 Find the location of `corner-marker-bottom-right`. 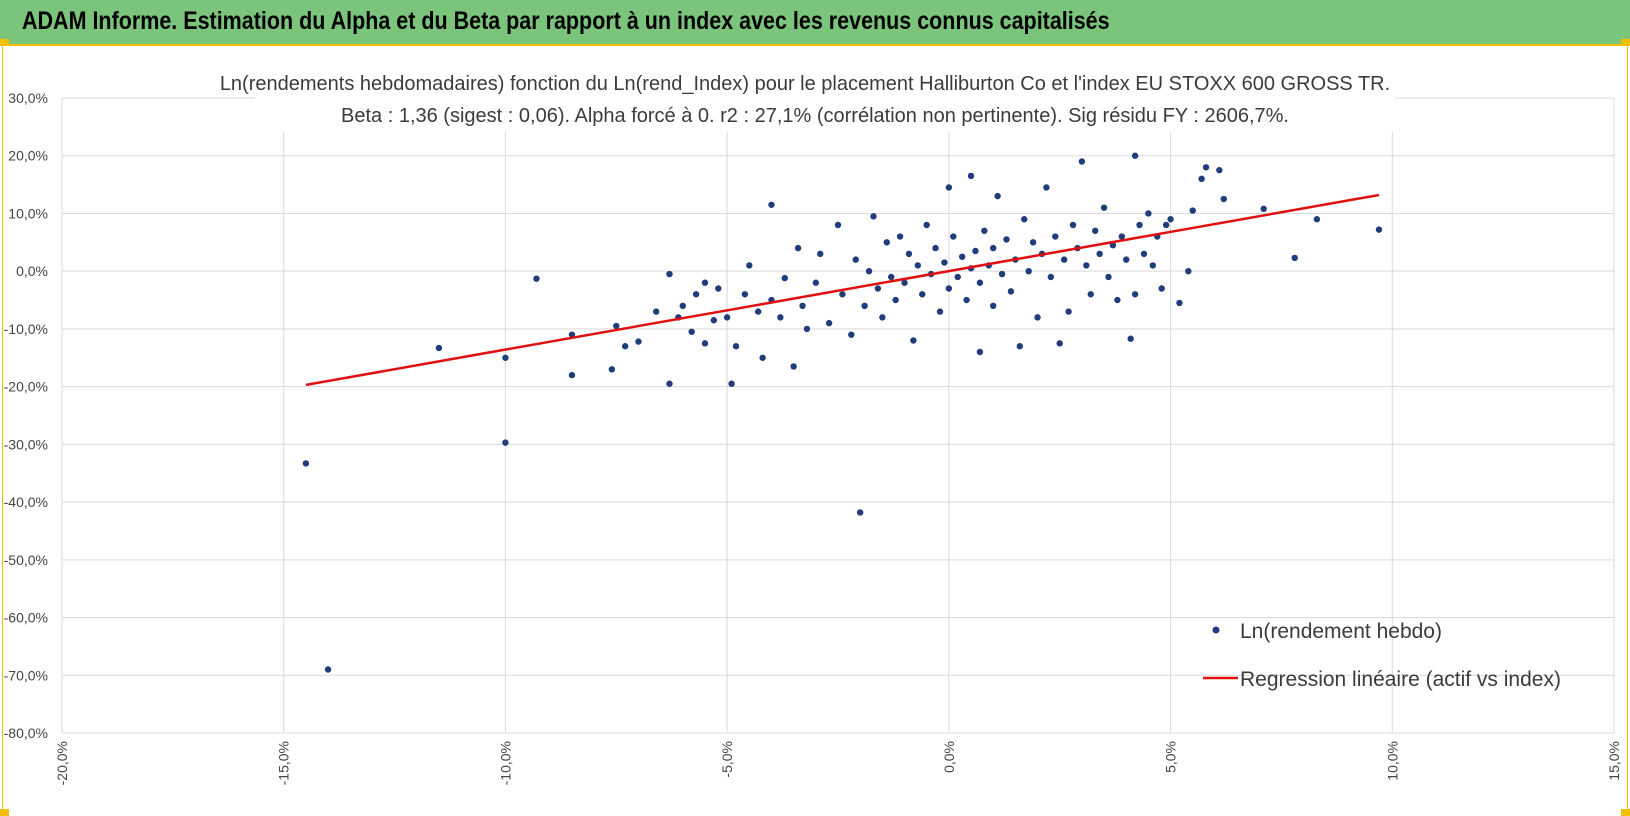

corner-marker-bottom-right is located at coordinates (1625, 812).